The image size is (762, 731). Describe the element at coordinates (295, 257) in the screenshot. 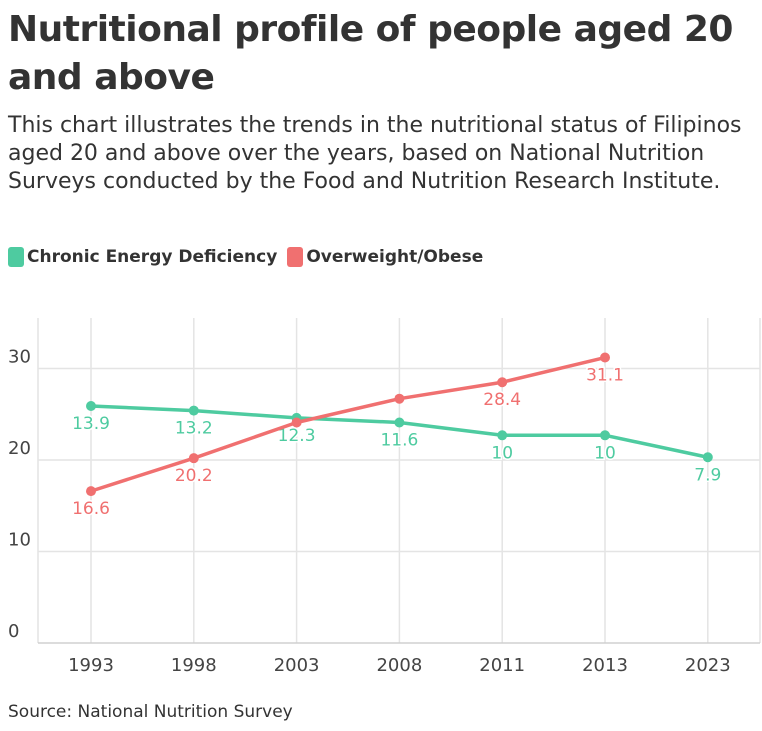

I see `legend-swatch-overweight-obese` at that location.